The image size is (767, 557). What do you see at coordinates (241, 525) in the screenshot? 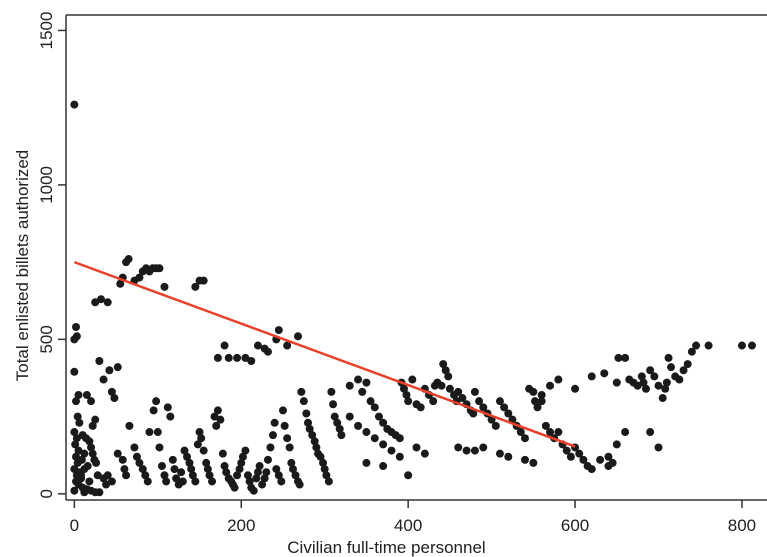
I see `x-tick-label: 200` at bounding box center [241, 525].